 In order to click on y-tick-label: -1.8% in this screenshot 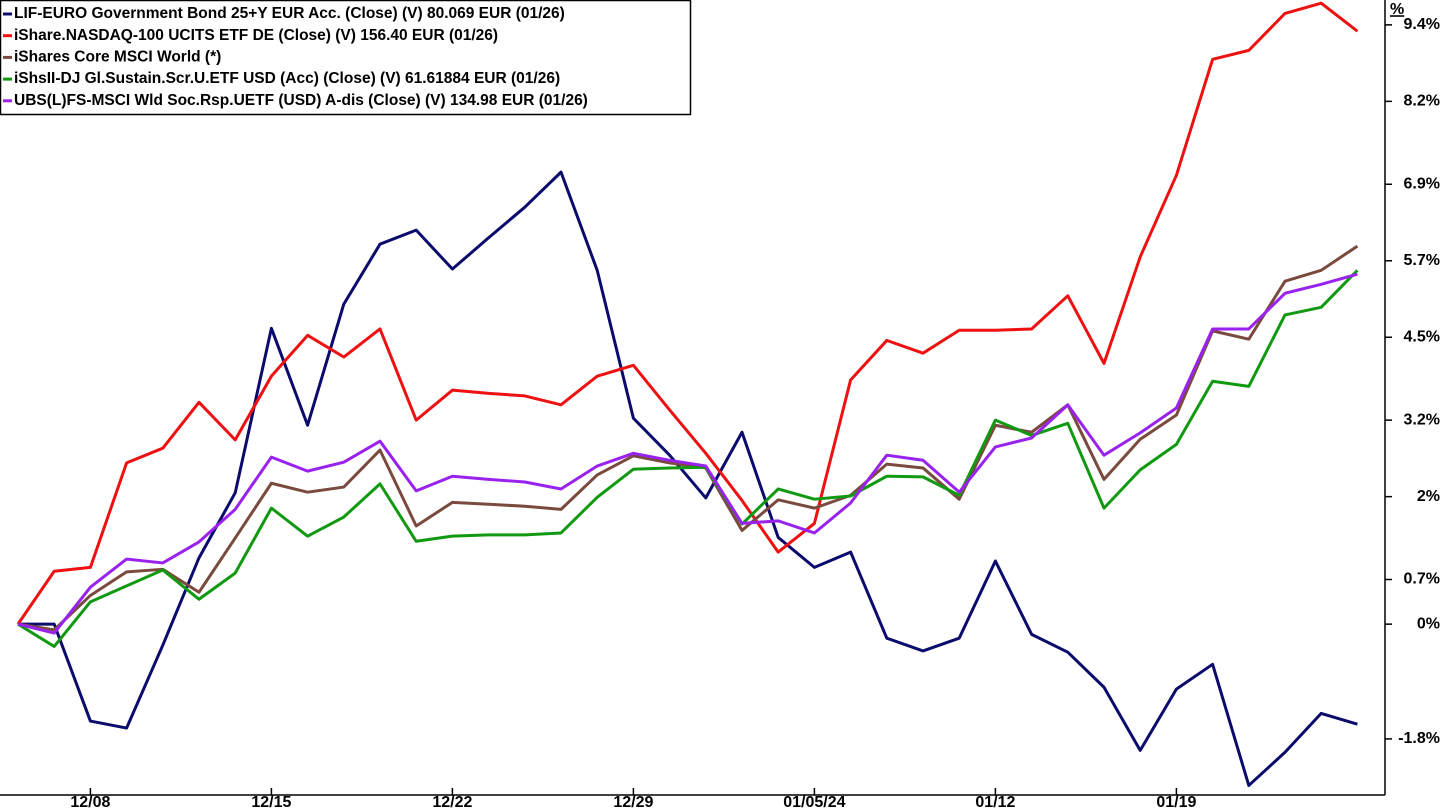, I will do `click(1419, 738)`.